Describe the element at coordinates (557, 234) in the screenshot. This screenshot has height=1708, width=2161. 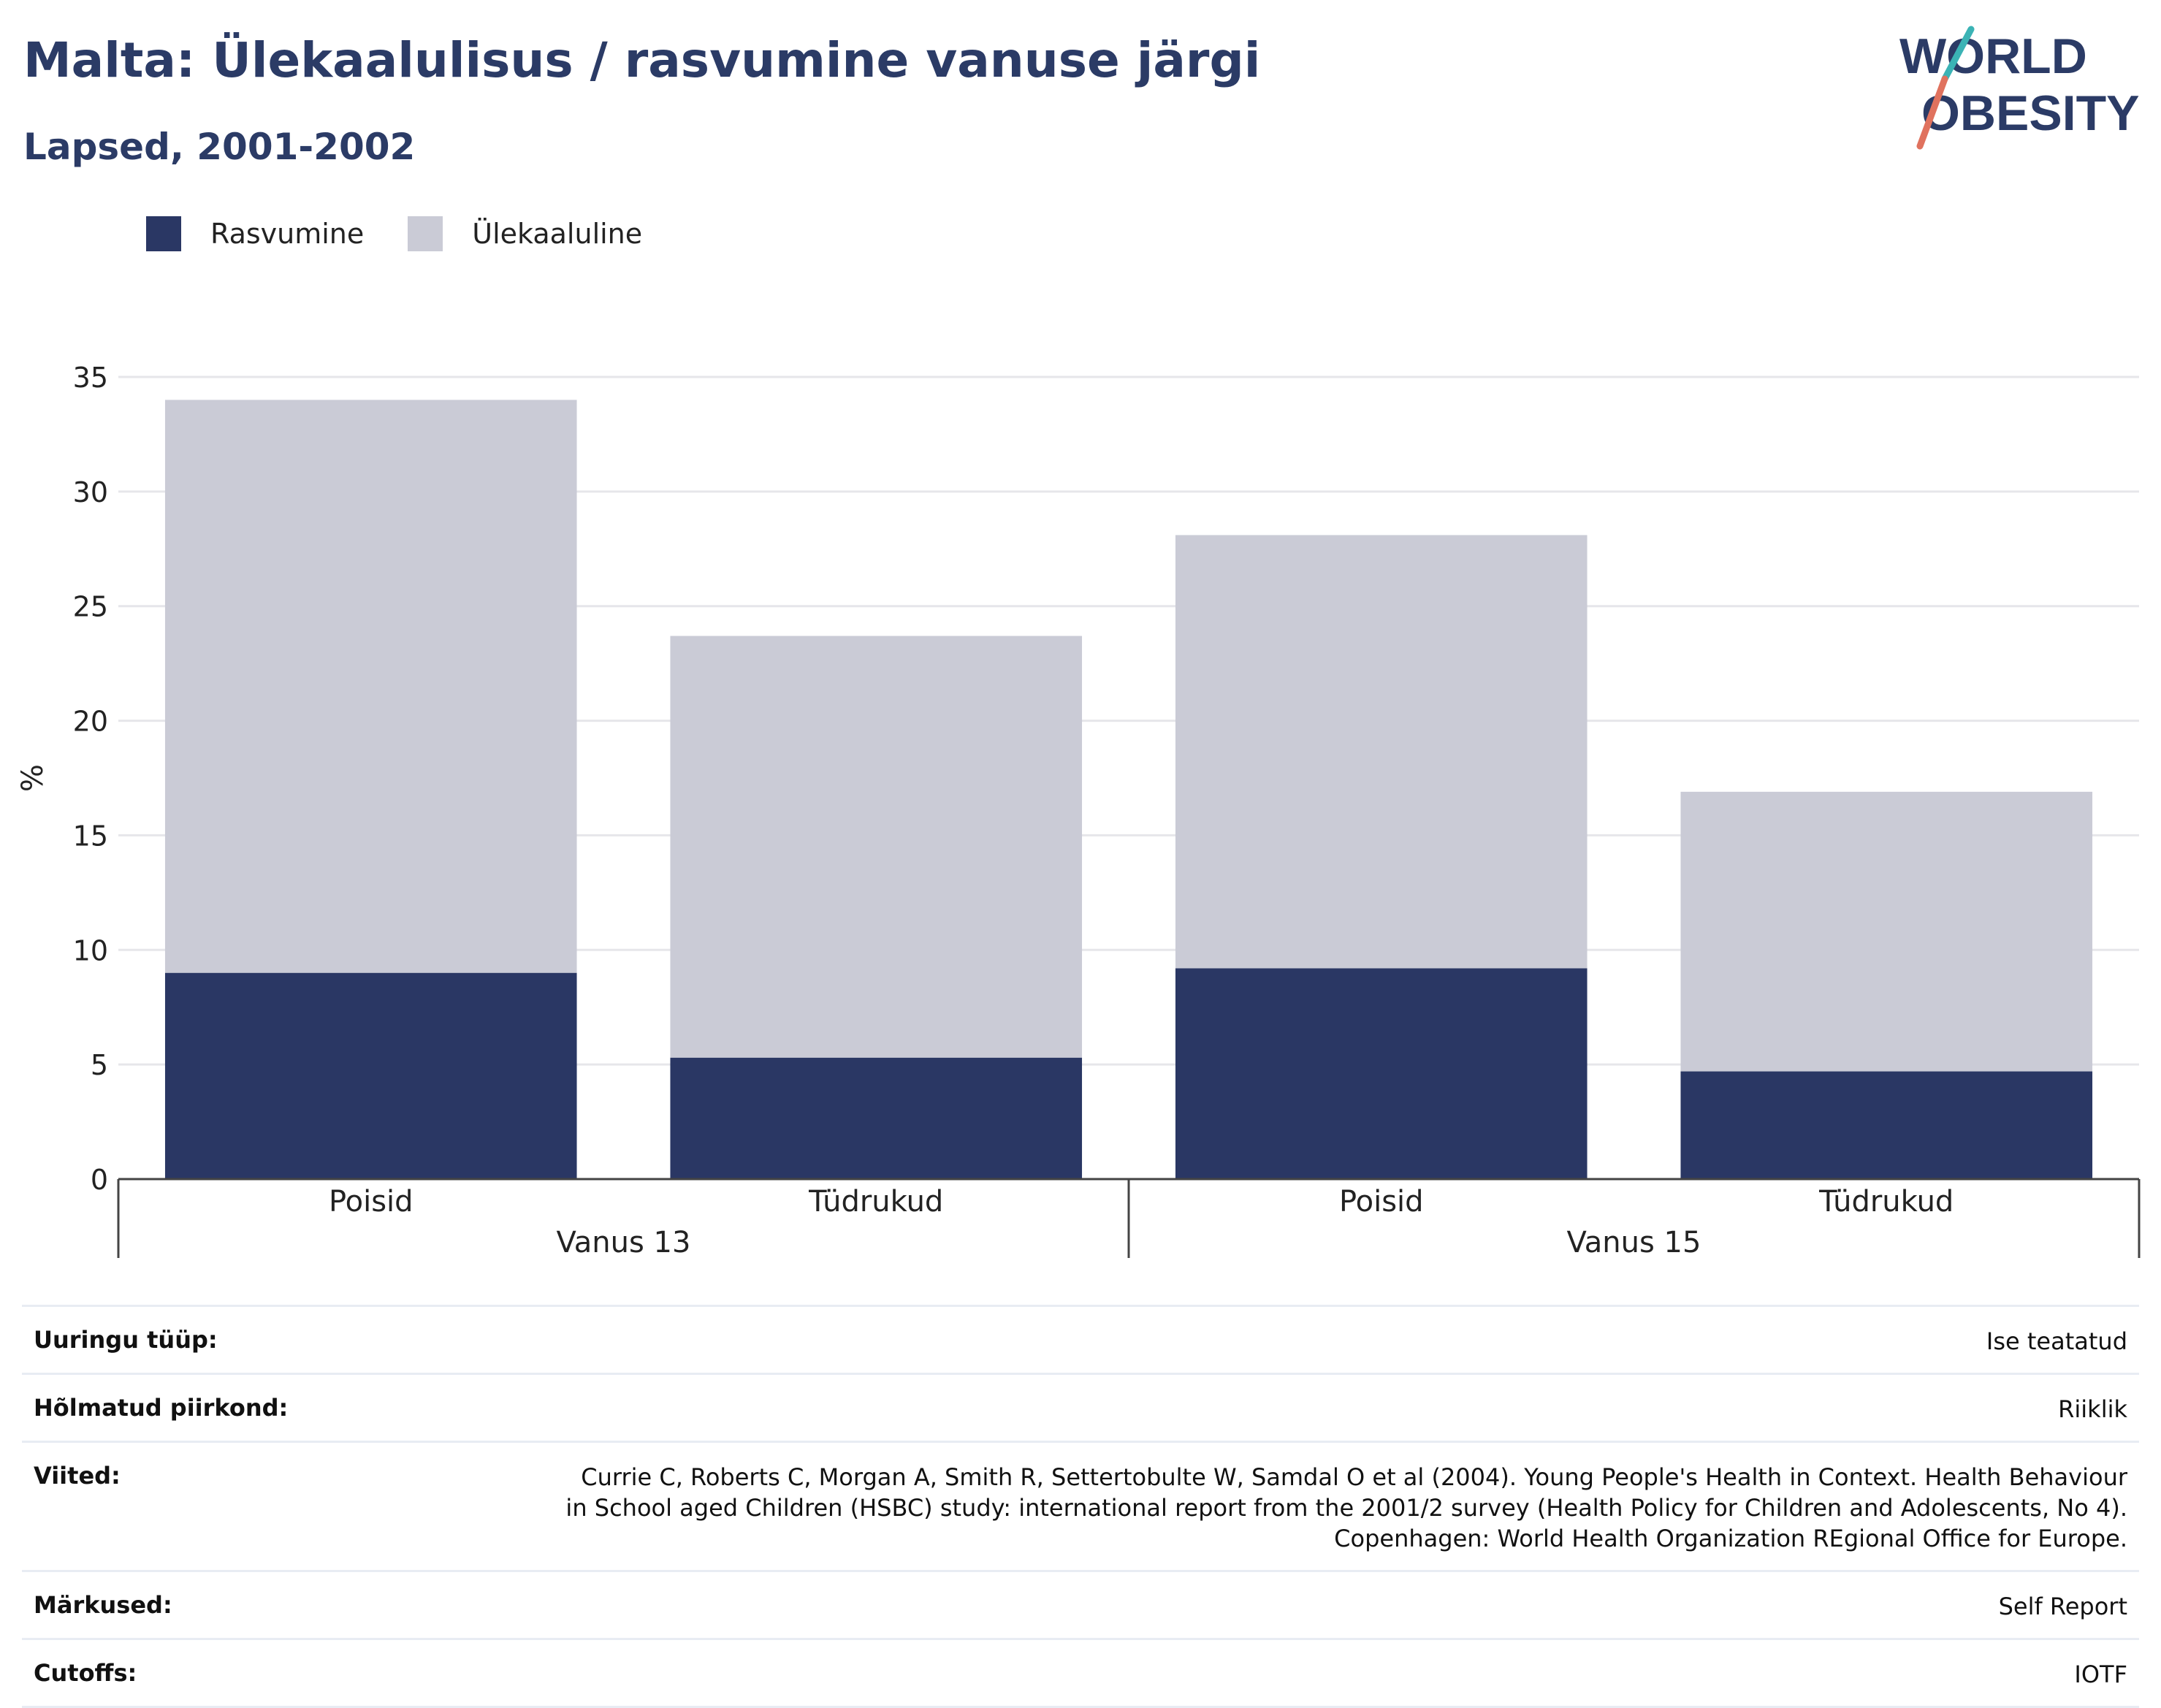
I see `legend-label-ulekaaluline: Ülekaaluline` at that location.